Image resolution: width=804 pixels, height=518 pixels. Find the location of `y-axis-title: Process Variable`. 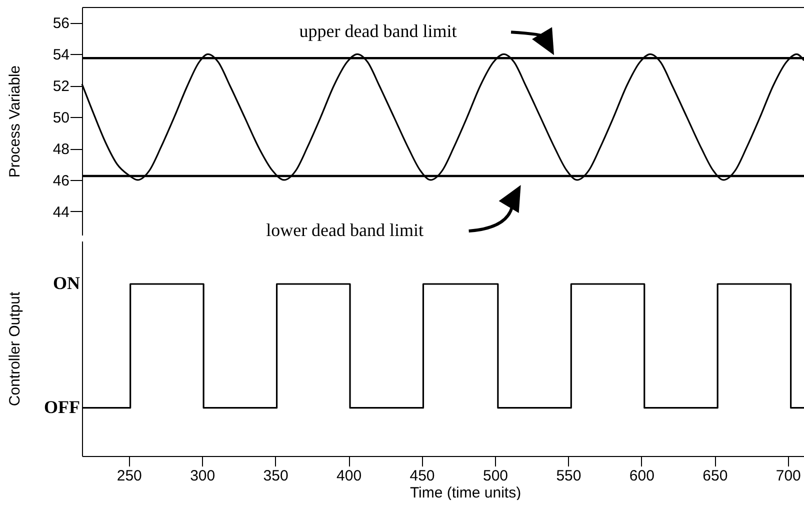

y-axis-title: Process Variable is located at coordinates (15, 121).